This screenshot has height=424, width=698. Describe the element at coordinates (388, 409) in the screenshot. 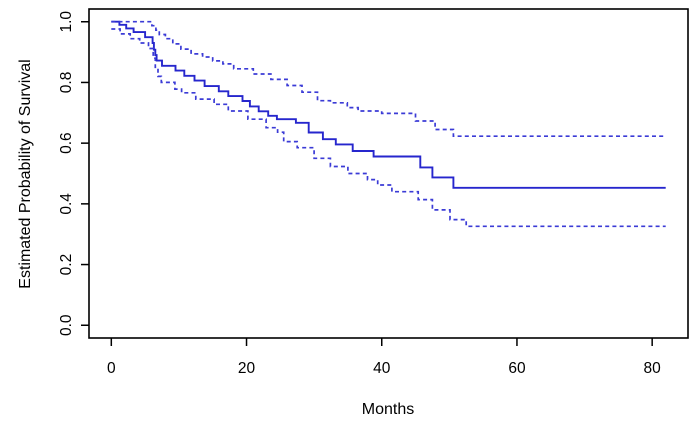

I see `x-axis-title: Months` at that location.